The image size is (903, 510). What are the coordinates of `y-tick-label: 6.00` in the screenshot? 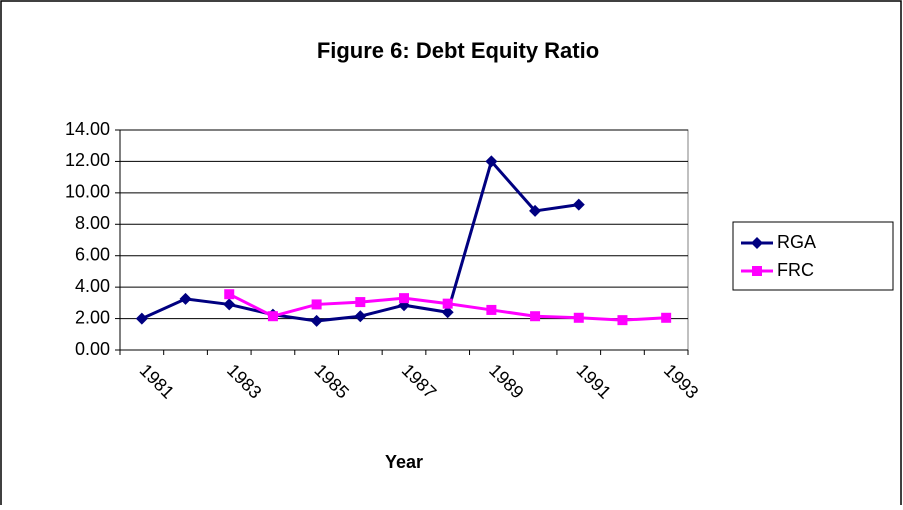 It's located at (92, 254).